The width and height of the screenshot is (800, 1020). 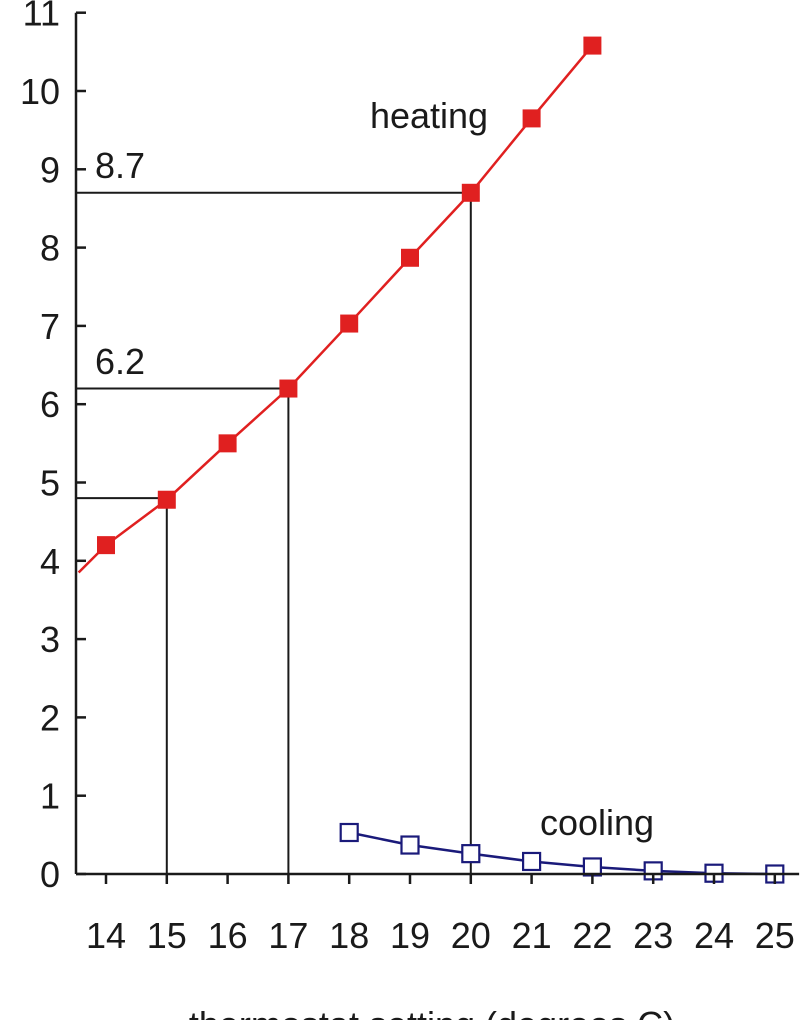 I want to click on y-tick-label-10: 10, so click(x=40, y=91).